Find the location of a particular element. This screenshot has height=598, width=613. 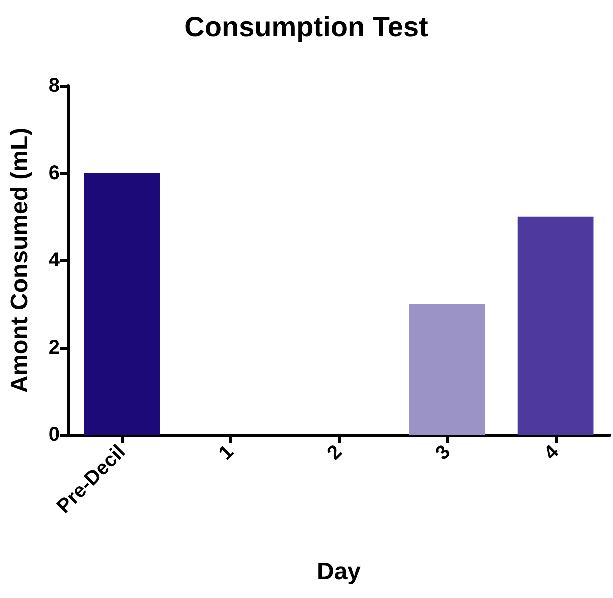

chart-title: Consumption Test is located at coordinates (306, 27).